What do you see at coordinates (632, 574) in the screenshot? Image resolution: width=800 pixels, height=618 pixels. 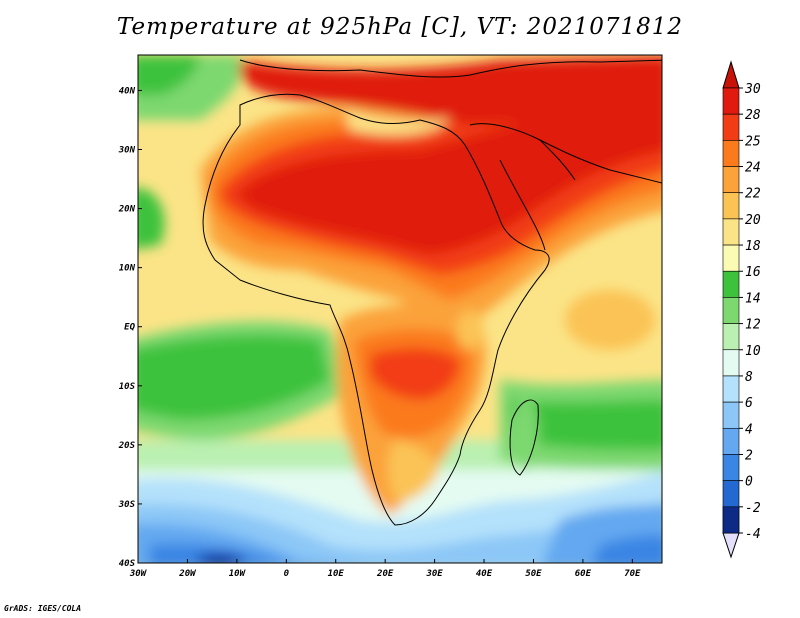 I see `lon-tick-label: 70E` at bounding box center [632, 574].